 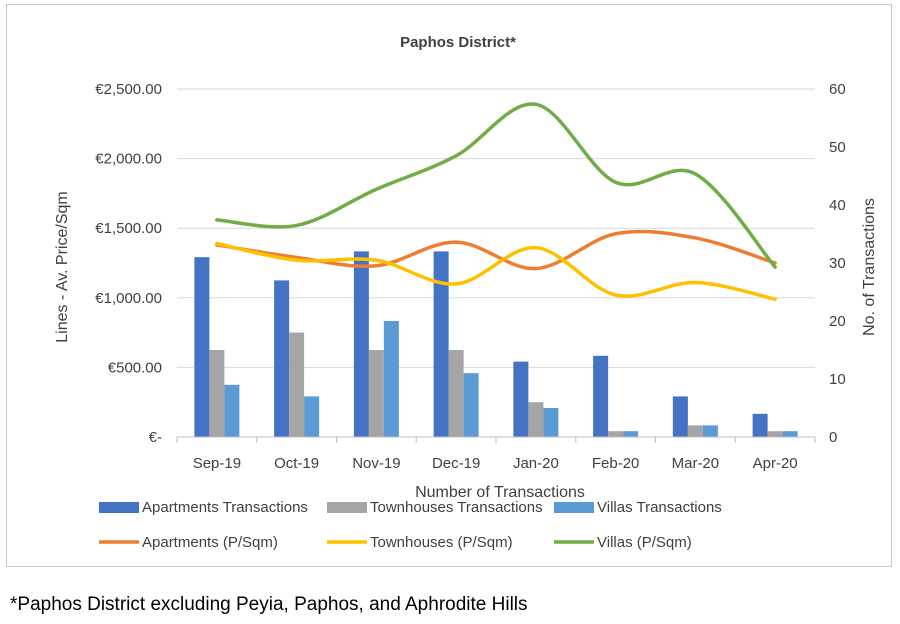 I want to click on y-left-tick-label: €500.00, so click(x=135, y=367).